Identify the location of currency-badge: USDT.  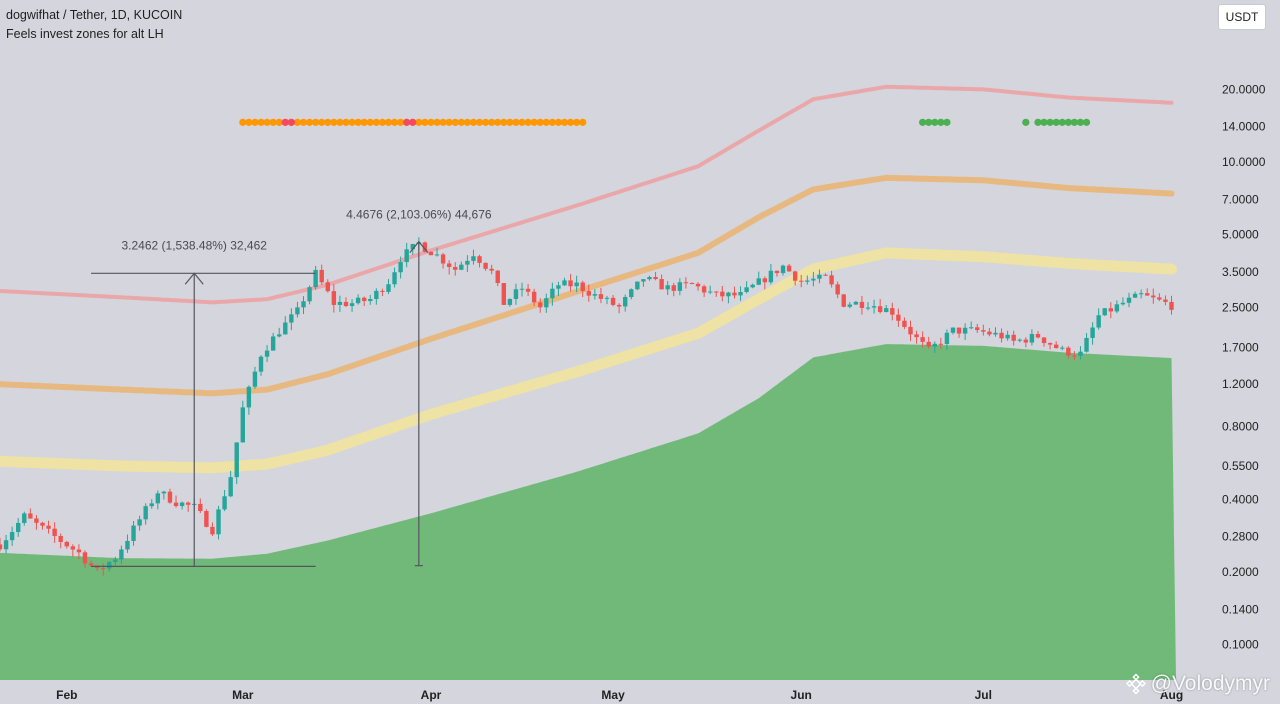
(1242, 17).